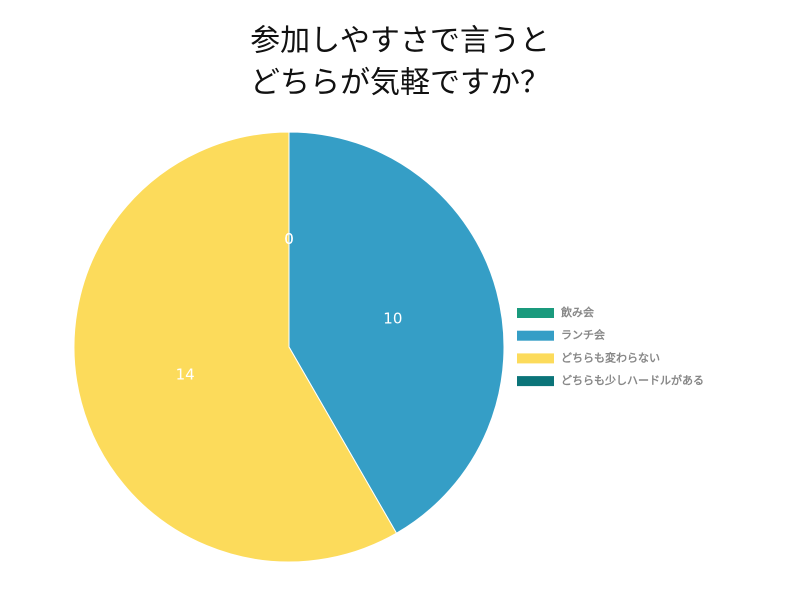 The image size is (800, 600). Describe the element at coordinates (400, 83) in the screenshot. I see `chart-title: どちらが気軽ですか？` at that location.